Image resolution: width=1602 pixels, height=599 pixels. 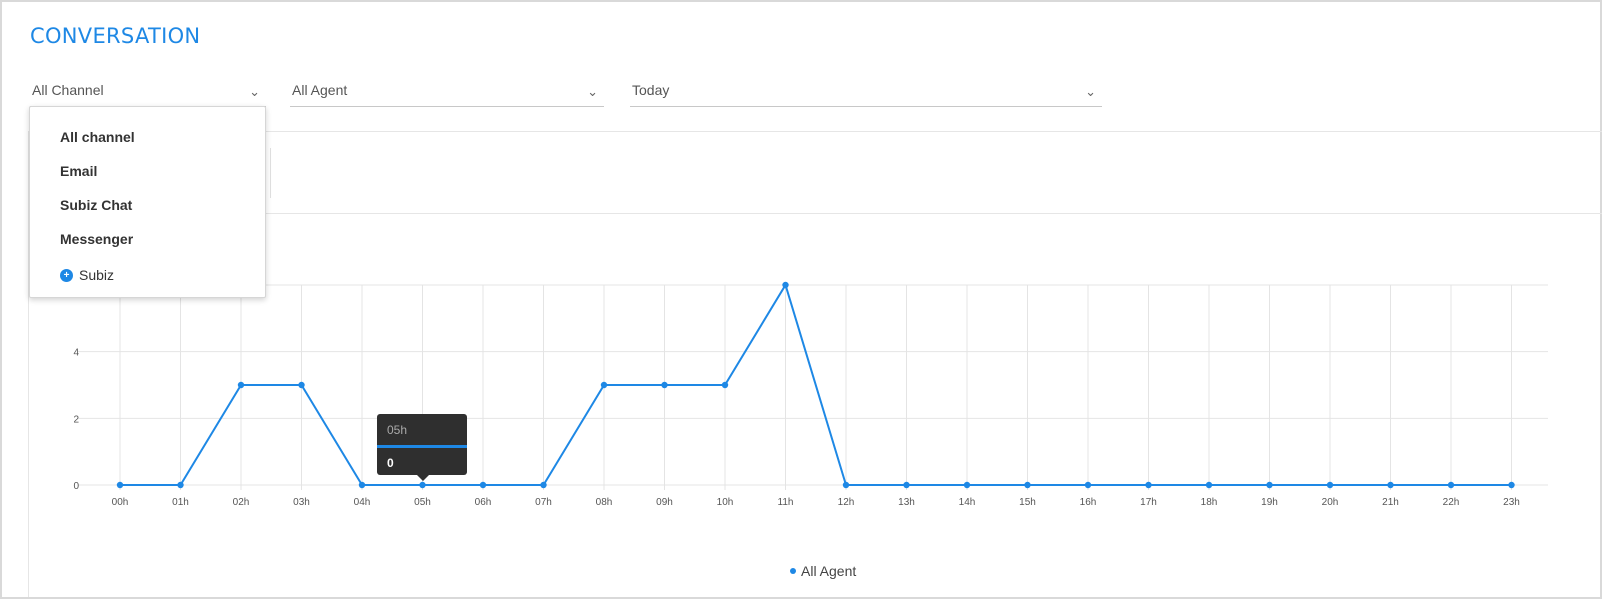 I want to click on agent-select-value: All Agent, so click(x=320, y=90).